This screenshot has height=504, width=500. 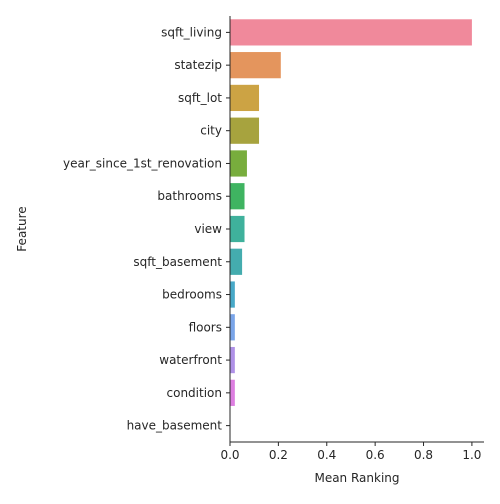 I want to click on x-axis-label: Mean Ranking, so click(x=356, y=478).